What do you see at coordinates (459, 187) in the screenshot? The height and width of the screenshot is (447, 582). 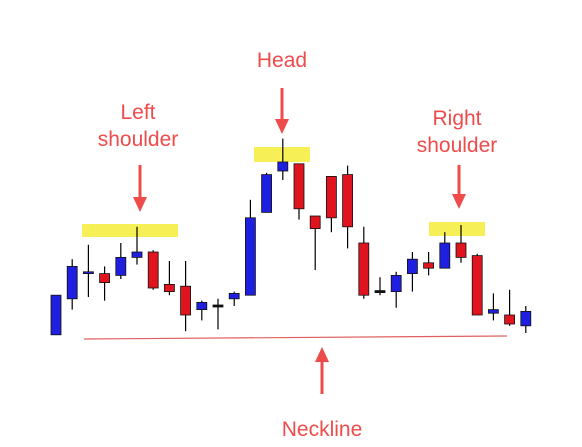 I see `right-shoulder-arrow` at bounding box center [459, 187].